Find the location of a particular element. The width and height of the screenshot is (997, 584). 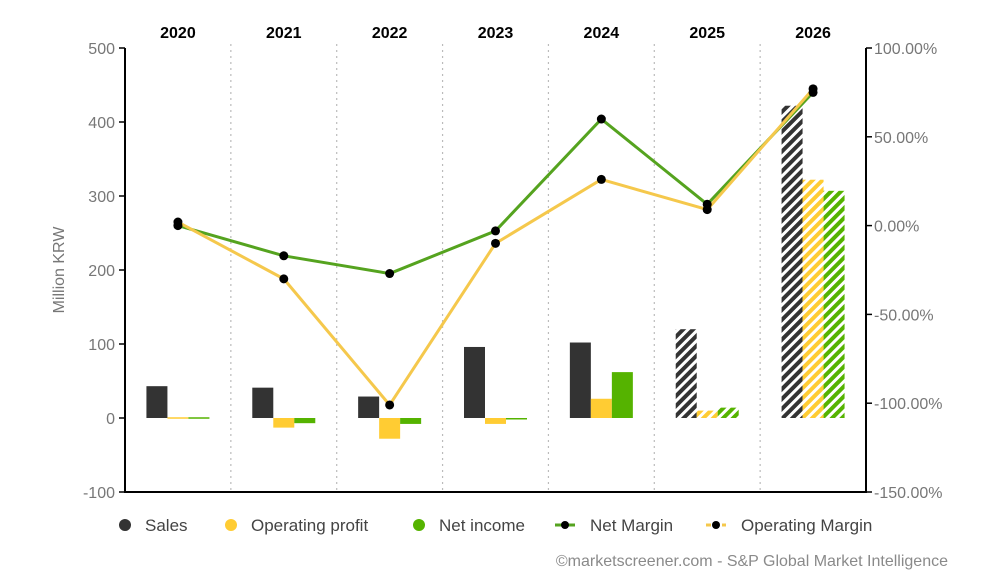

year-label: 2022 is located at coordinates (390, 33).